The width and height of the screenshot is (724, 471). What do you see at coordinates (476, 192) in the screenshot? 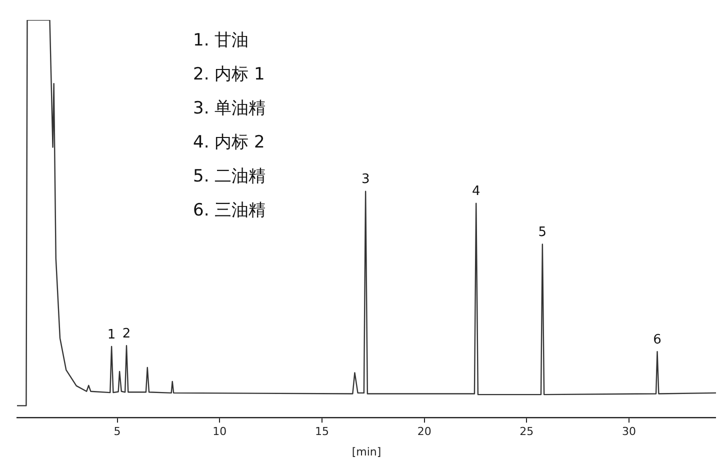
I see `annotation: 4` at bounding box center [476, 192].